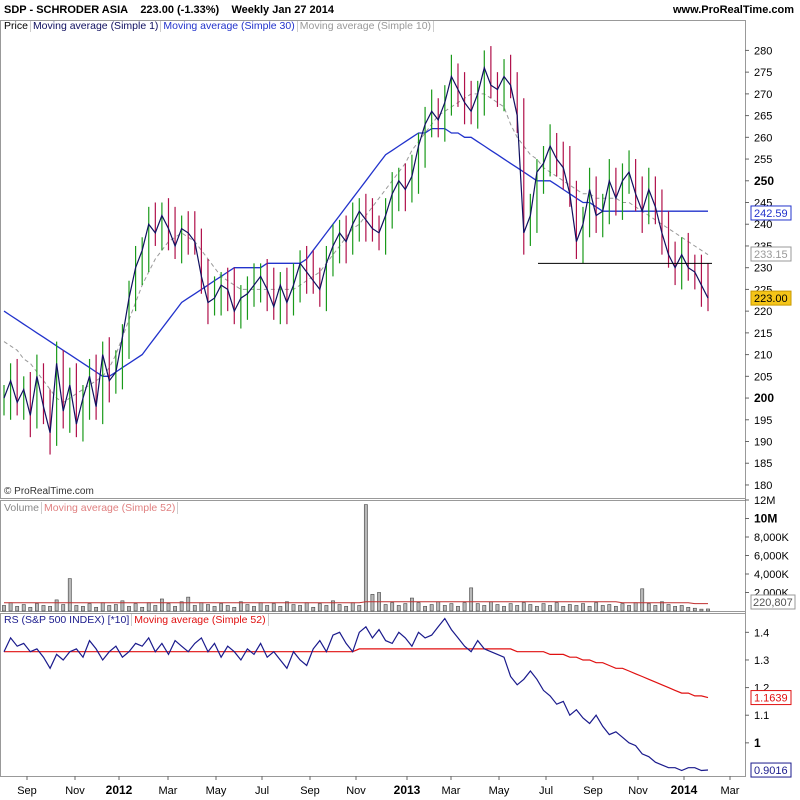 The image size is (800, 800). What do you see at coordinates (229, 26) in the screenshot?
I see `legend-ma30: Moving average (Simple 30)` at bounding box center [229, 26].